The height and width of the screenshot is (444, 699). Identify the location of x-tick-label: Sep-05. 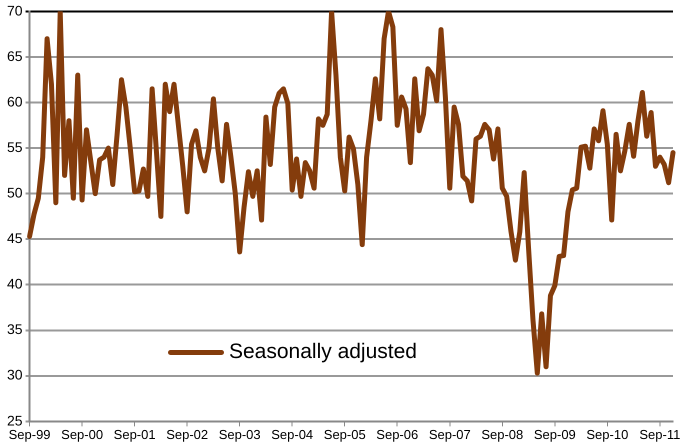
(345, 434).